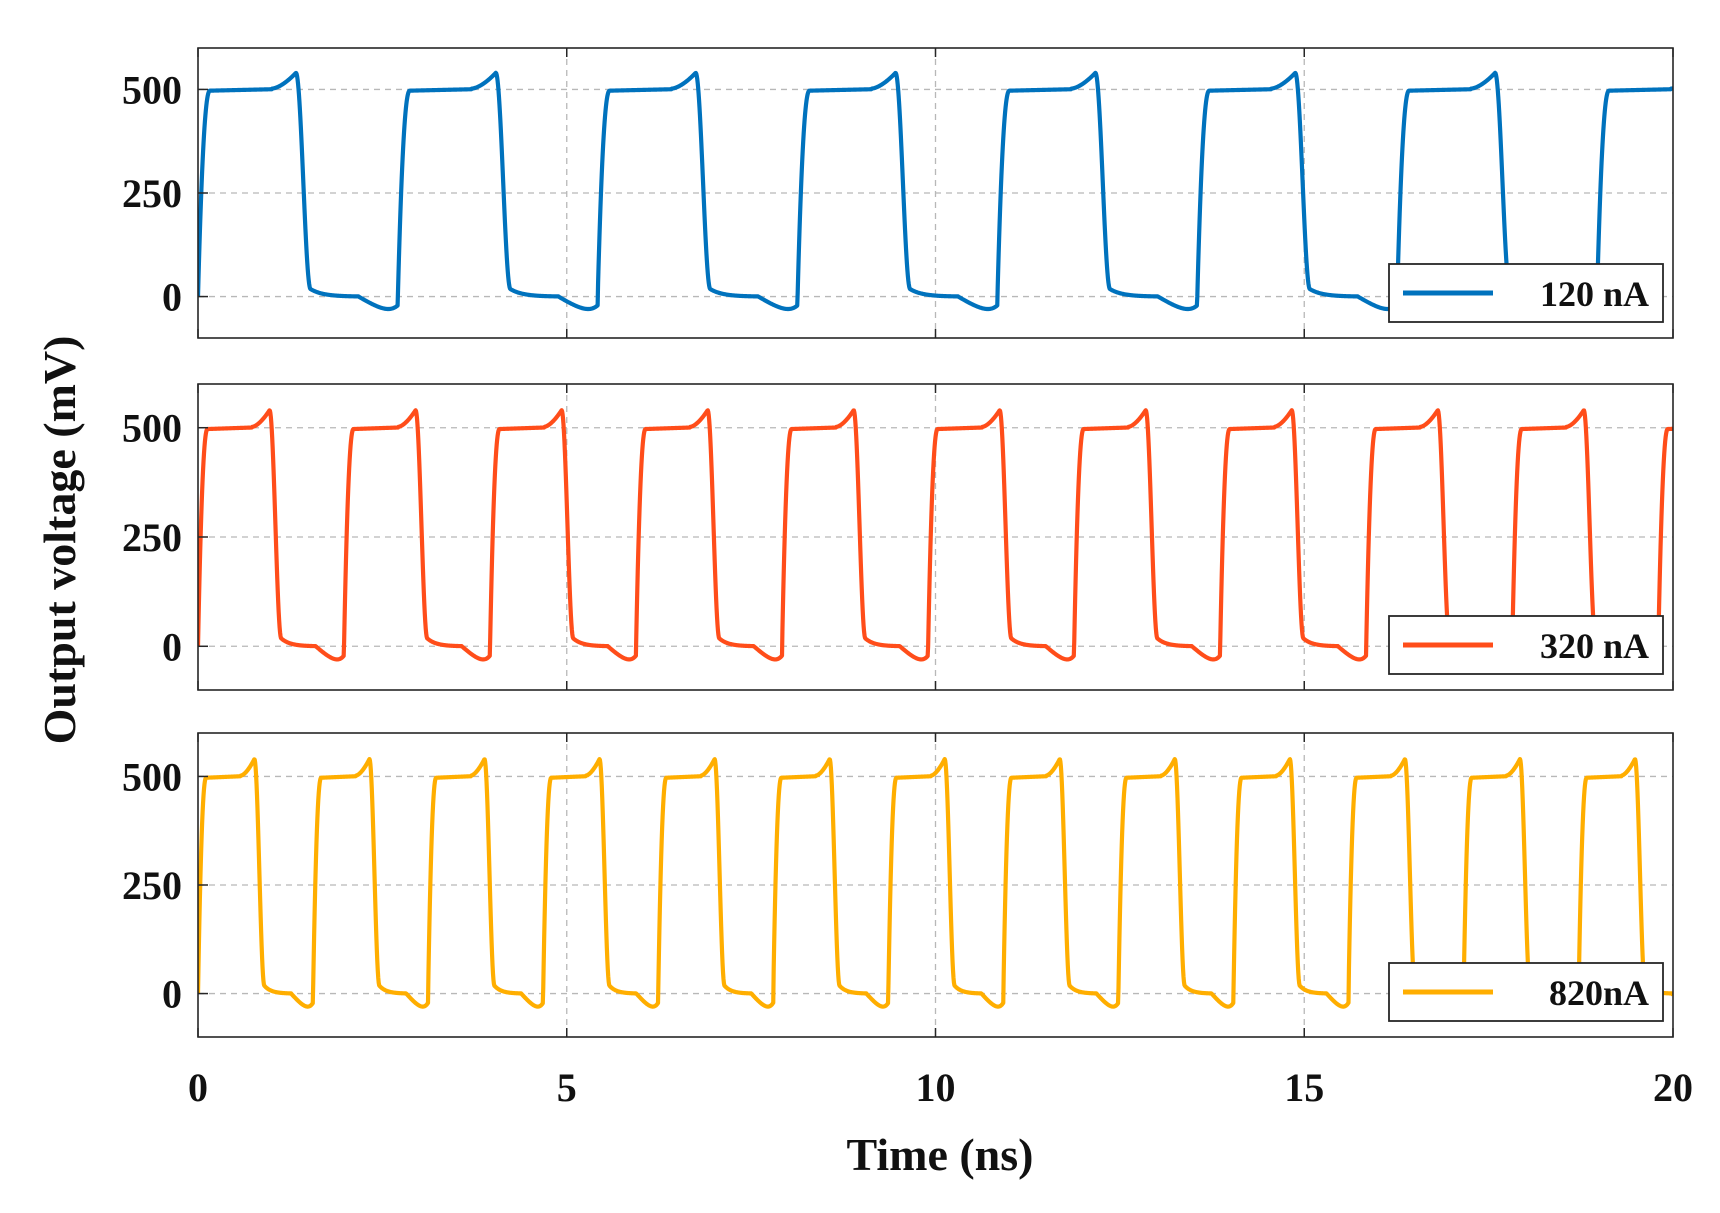 The image size is (1720, 1213). Describe the element at coordinates (936, 1087) in the screenshot. I see `x-tick-label: 10` at that location.